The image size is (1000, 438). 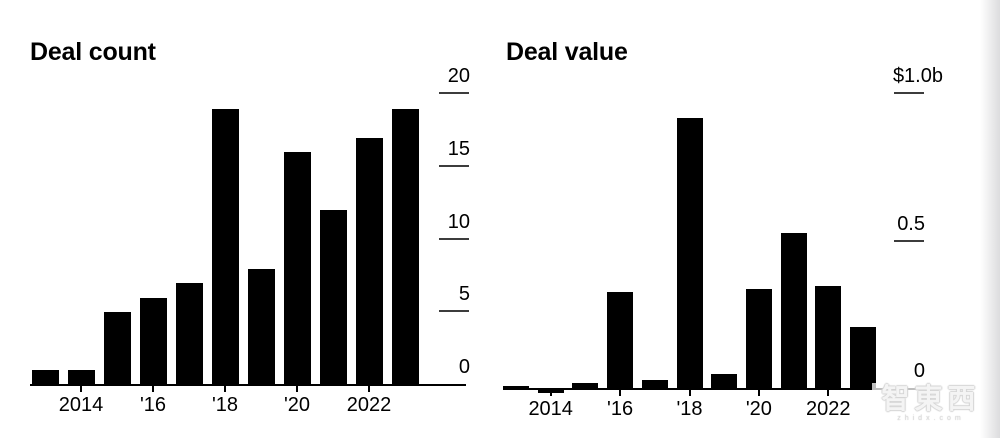 I want to click on y-tick-label: 0.5, so click(x=911, y=223).